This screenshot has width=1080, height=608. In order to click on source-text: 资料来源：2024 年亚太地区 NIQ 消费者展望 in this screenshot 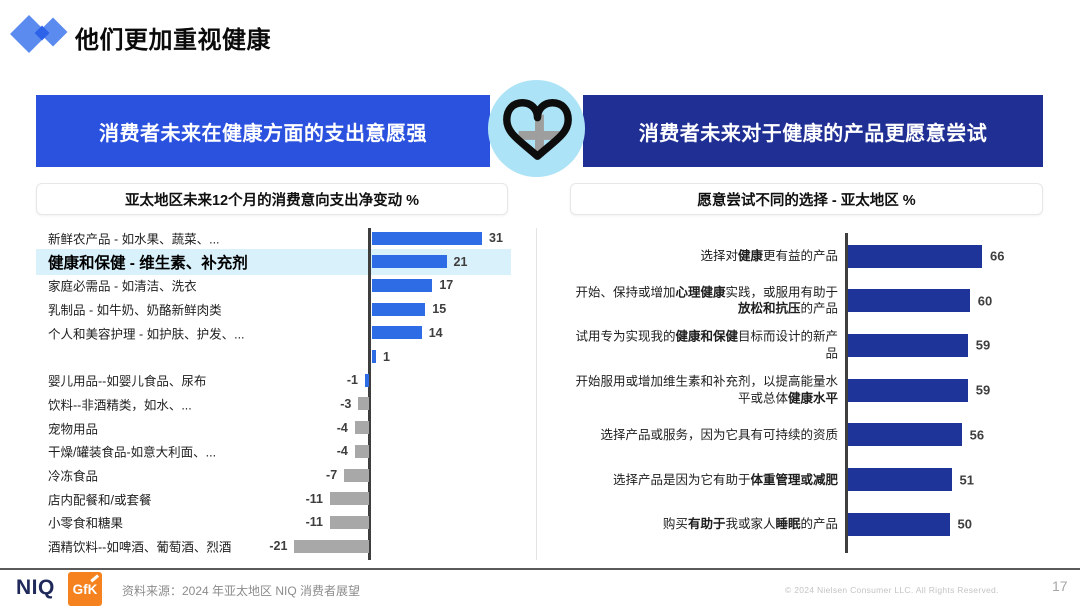, I will do `click(241, 591)`.